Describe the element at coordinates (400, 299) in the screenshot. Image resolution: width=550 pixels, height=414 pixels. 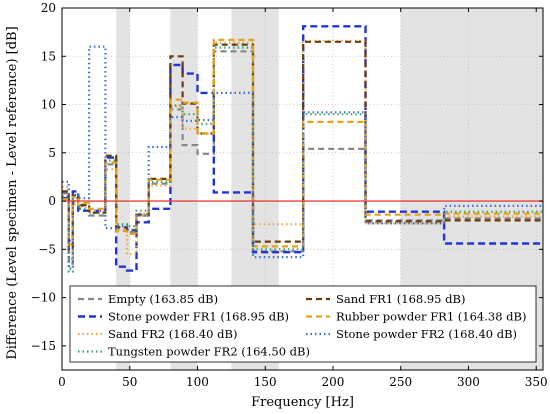
I see `legend-label: Sand FR1 (168.95 dB)` at that location.